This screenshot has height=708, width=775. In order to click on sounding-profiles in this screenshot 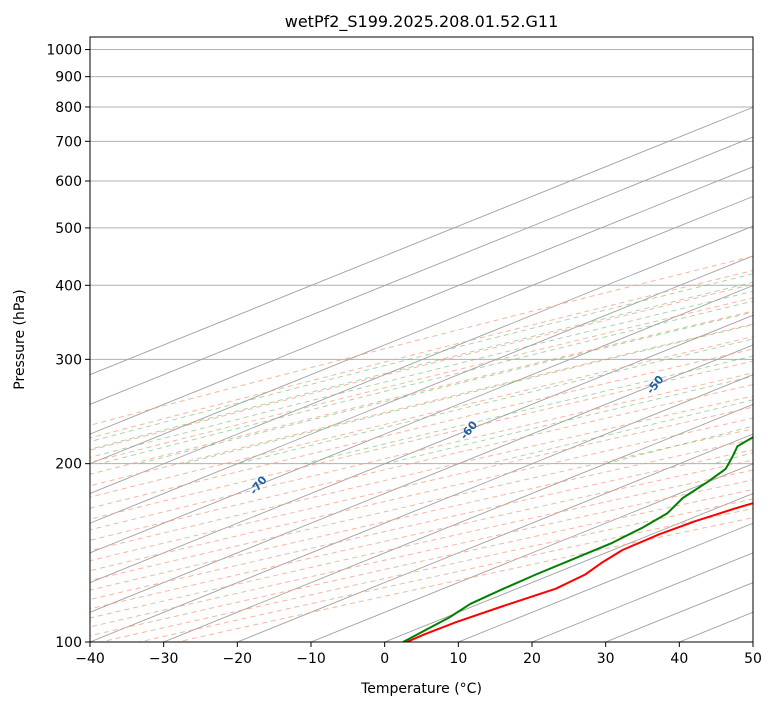, I will do `click(577, 538)`.